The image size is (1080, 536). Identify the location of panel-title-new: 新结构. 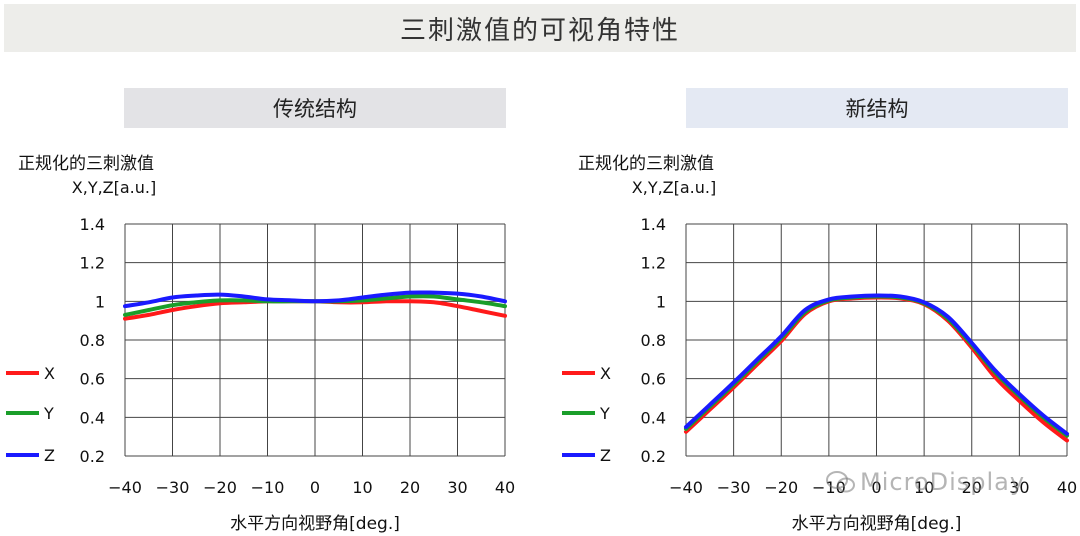
(877, 108).